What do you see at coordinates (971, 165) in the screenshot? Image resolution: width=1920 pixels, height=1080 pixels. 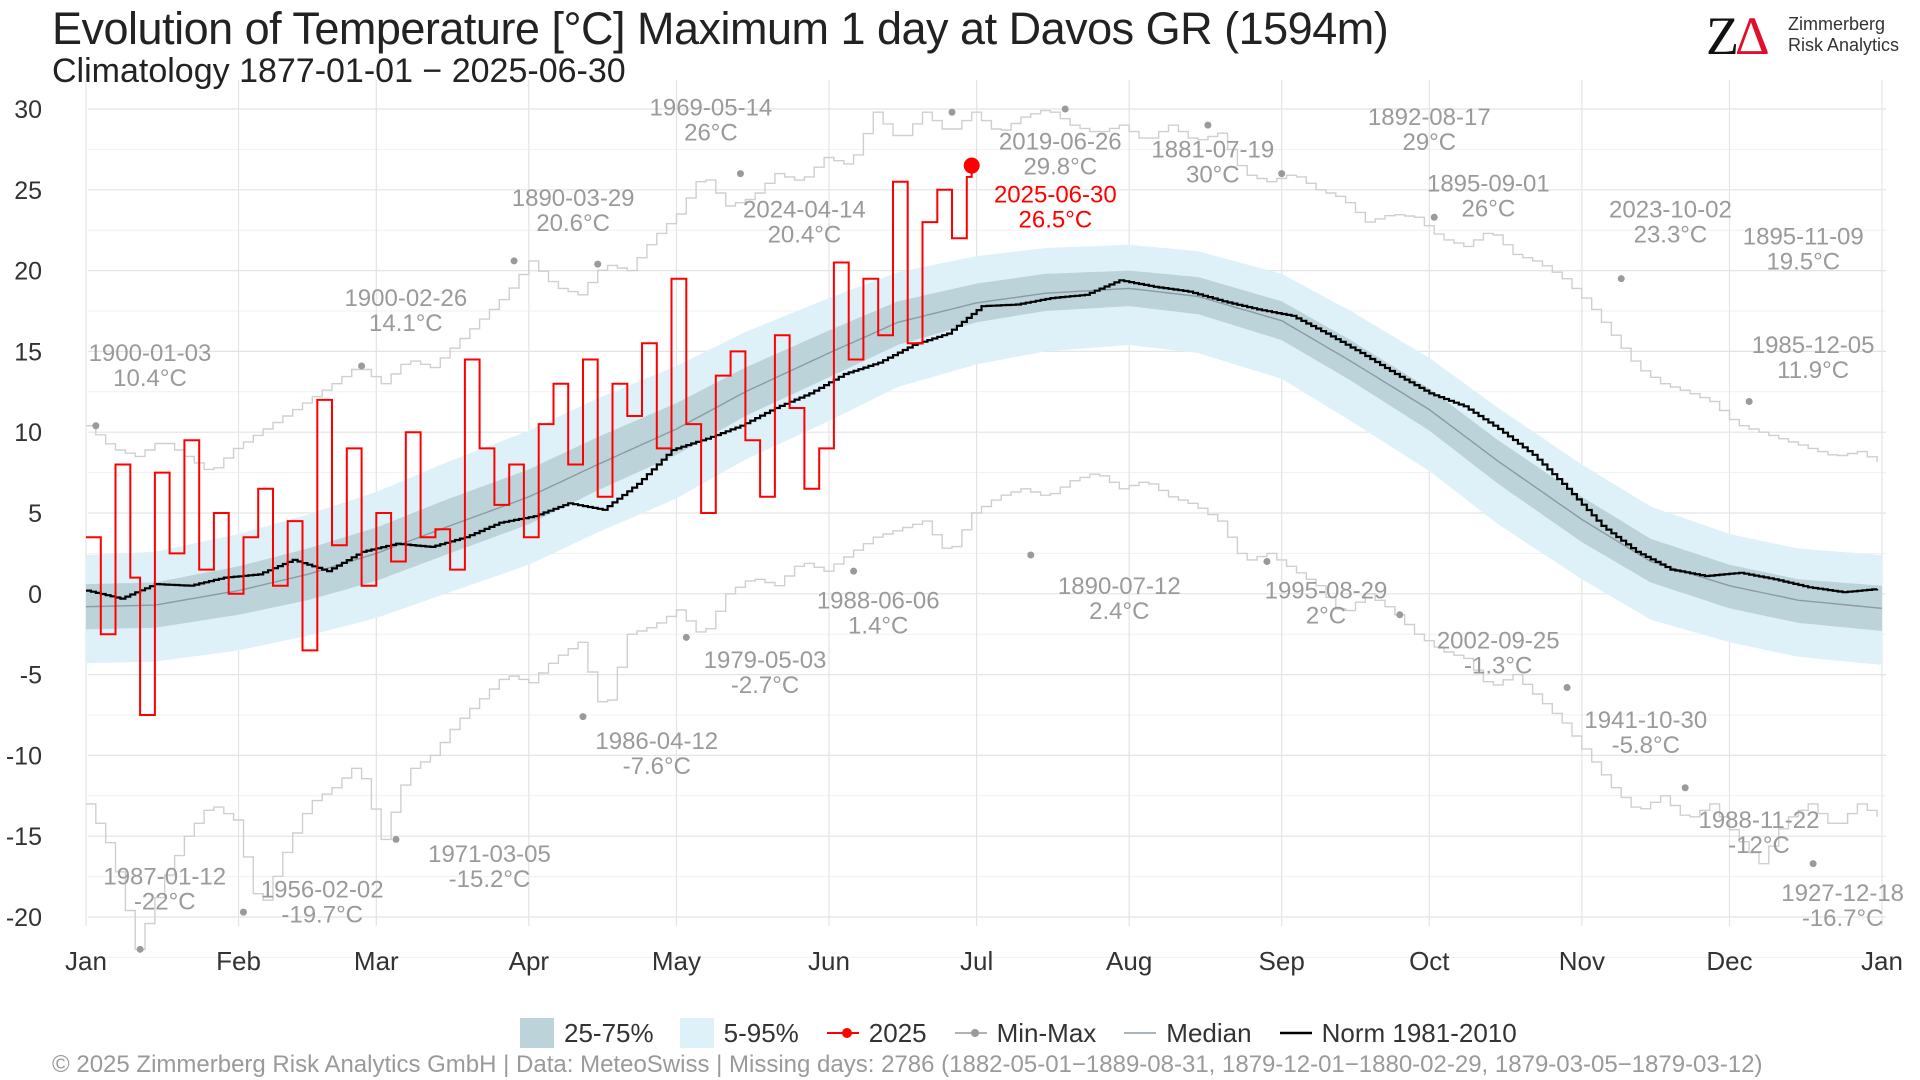 I see `current-point` at bounding box center [971, 165].